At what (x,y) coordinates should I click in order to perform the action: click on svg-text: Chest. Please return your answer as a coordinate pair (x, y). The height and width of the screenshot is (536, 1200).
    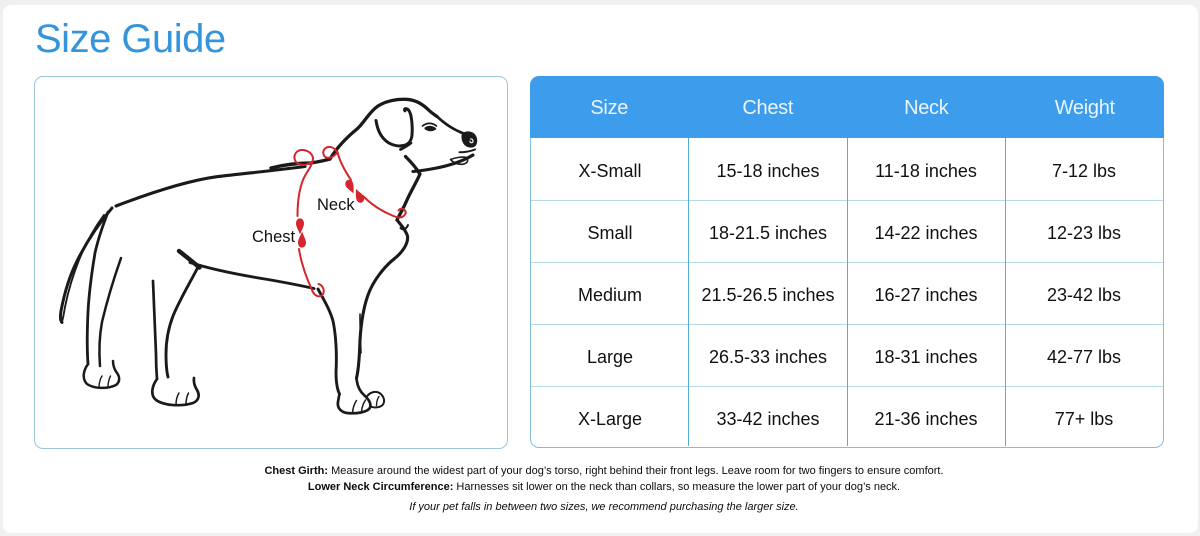
    Looking at the image, I should click on (274, 237).